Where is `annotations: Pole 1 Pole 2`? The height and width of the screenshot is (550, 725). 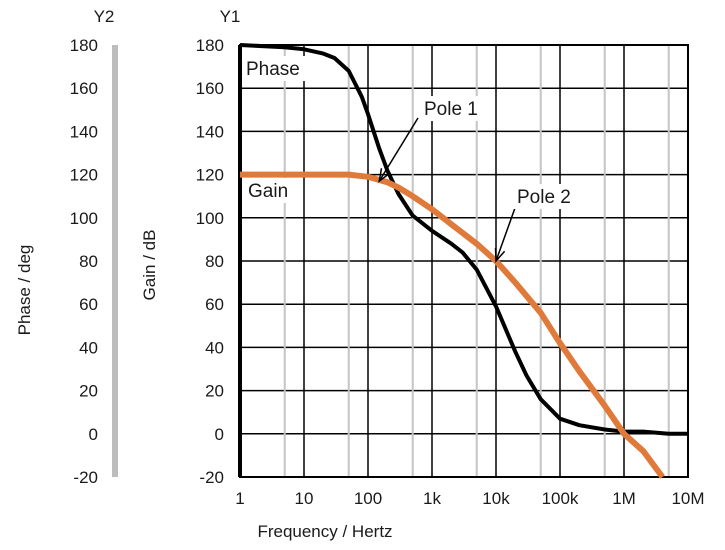 annotations: Pole 1 Pole 2 is located at coordinates (481, 179).